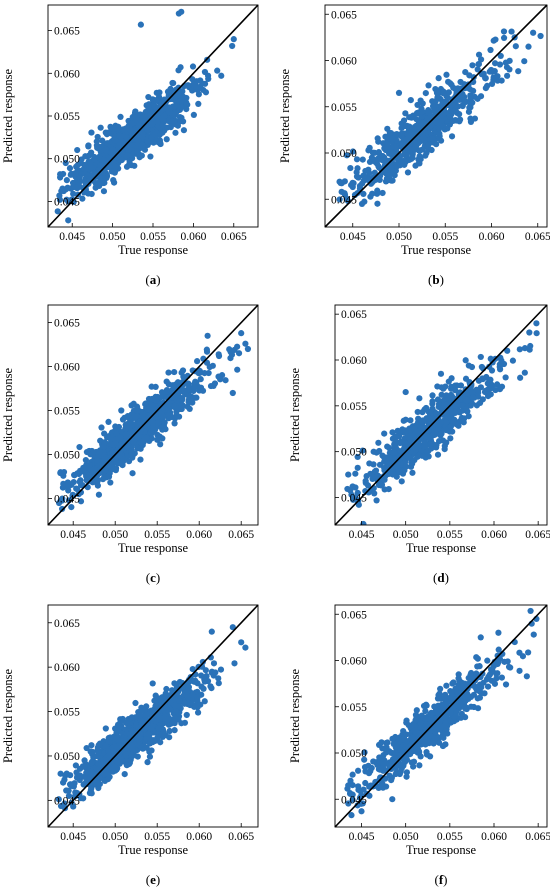  Describe the element at coordinates (153, 421) in the screenshot. I see `scatter-points` at that location.